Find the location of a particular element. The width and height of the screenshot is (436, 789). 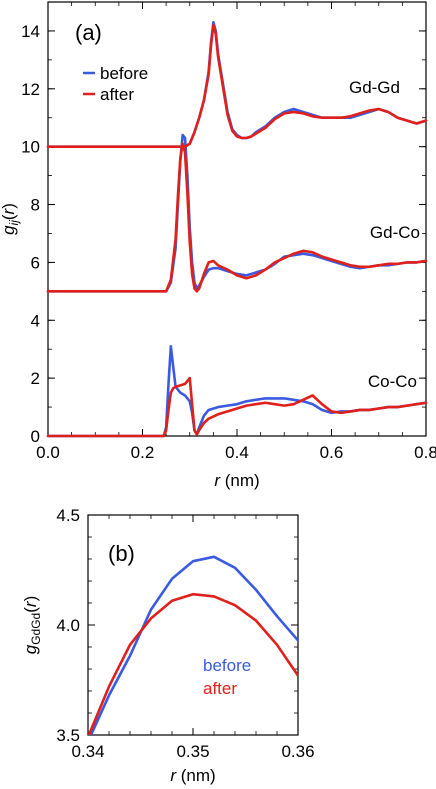

y-tick-label: 4 is located at coordinates (35, 320).